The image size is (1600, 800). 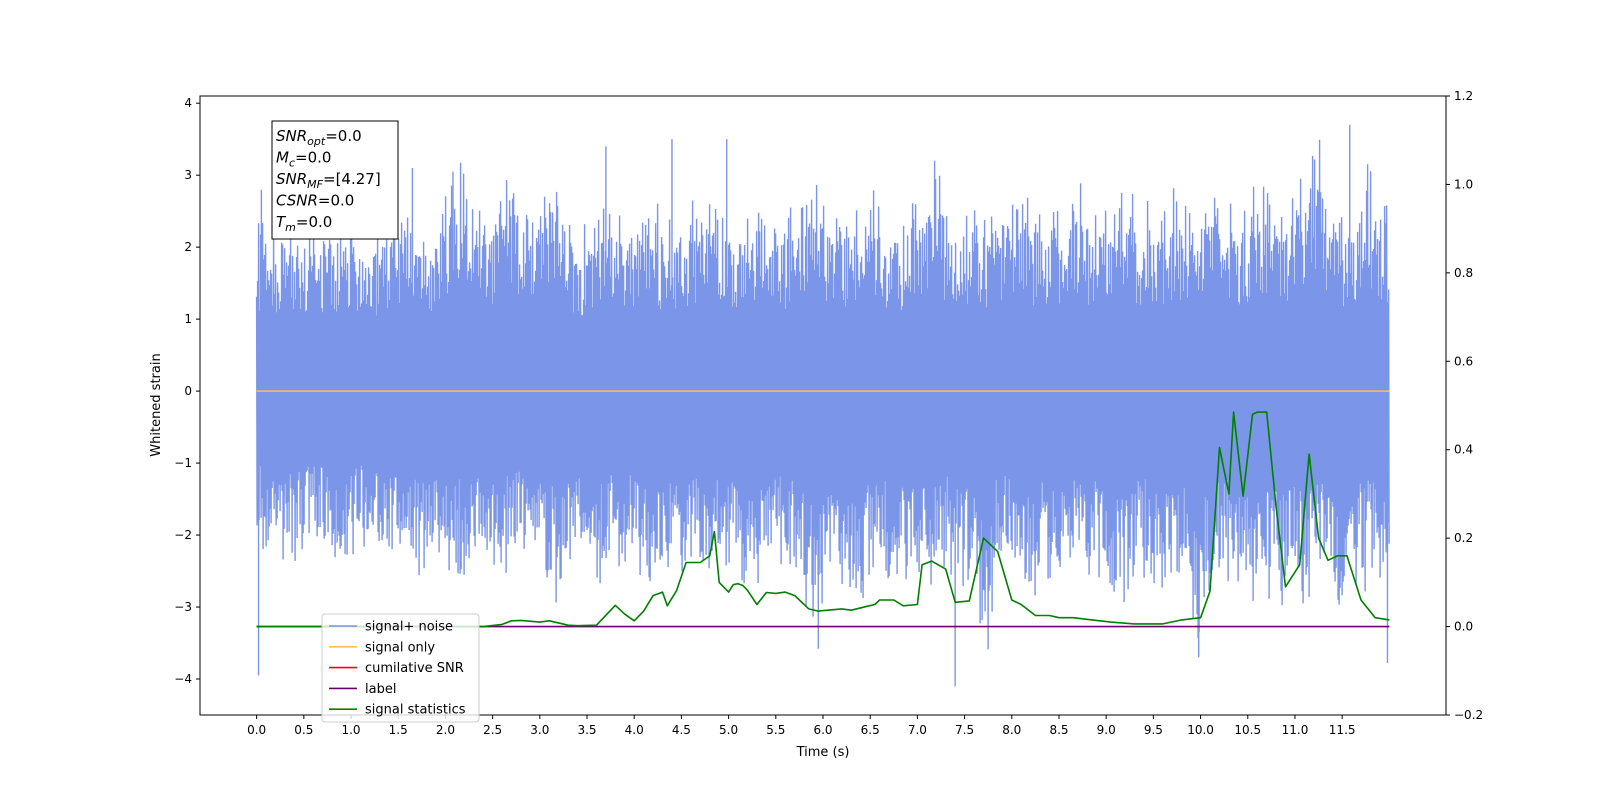 I want to click on y-tick-label: 2, so click(x=188, y=247).